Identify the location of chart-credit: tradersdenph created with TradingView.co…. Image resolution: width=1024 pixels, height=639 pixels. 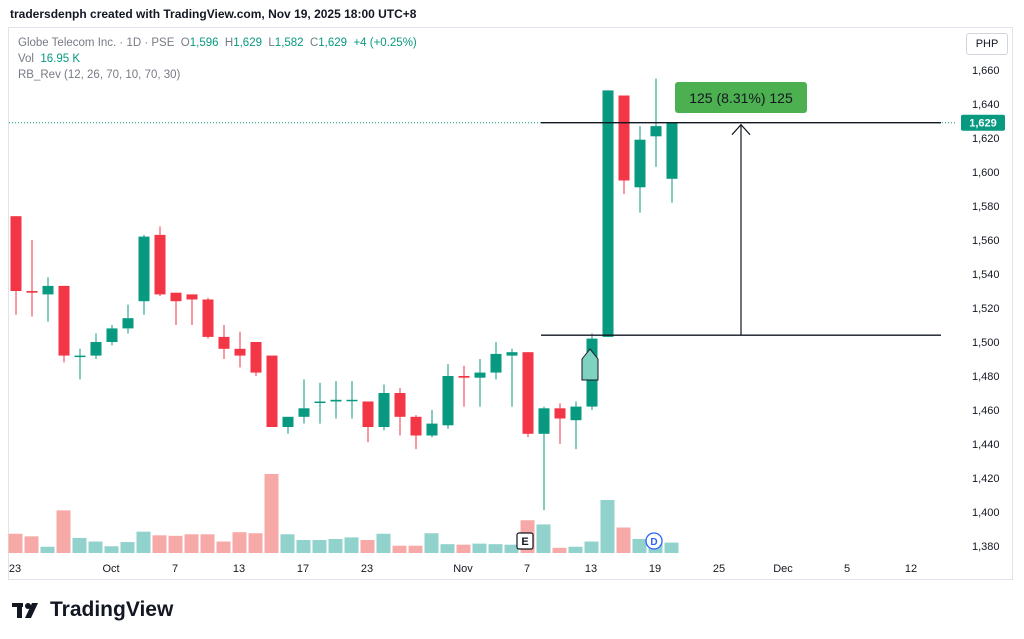
(213, 14).